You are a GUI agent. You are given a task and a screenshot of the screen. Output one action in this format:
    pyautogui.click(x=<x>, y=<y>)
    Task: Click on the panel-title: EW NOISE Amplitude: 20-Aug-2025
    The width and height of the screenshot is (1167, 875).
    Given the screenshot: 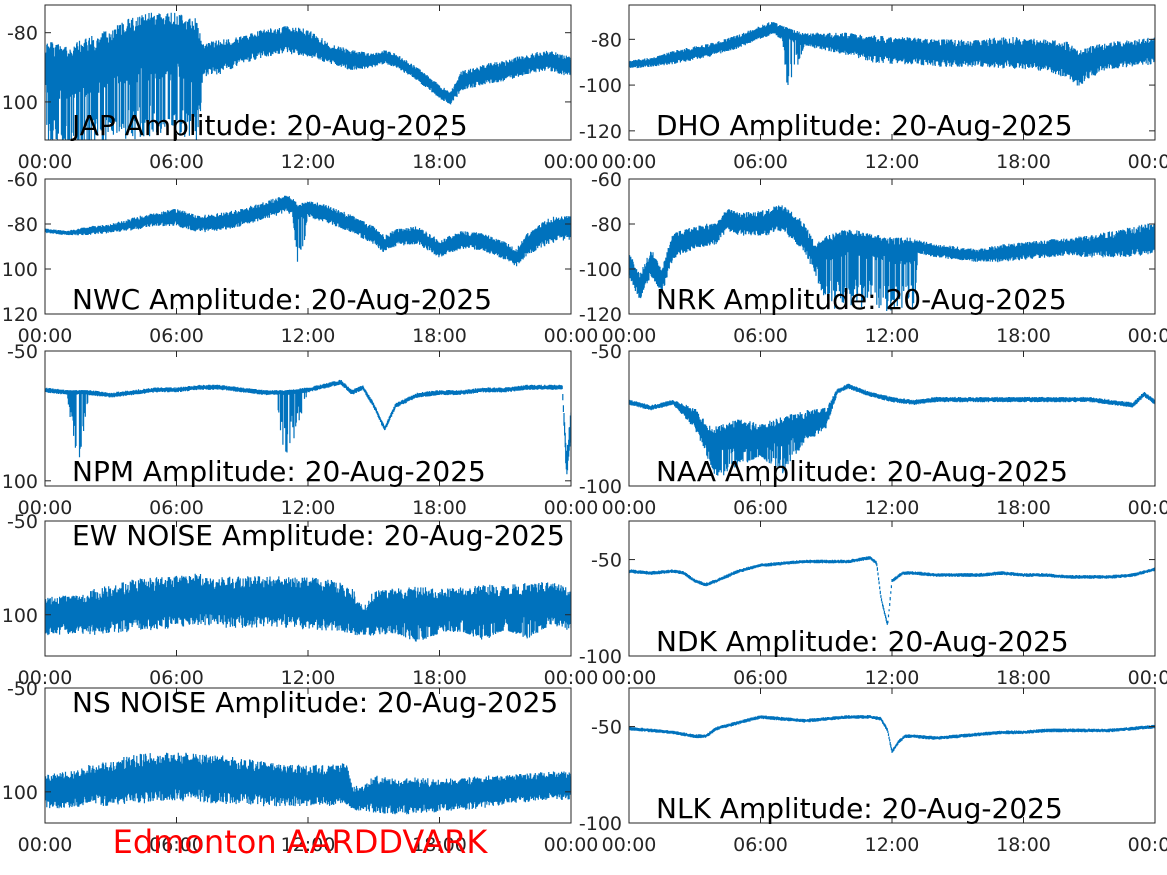 What is the action you would take?
    pyautogui.click(x=318, y=535)
    